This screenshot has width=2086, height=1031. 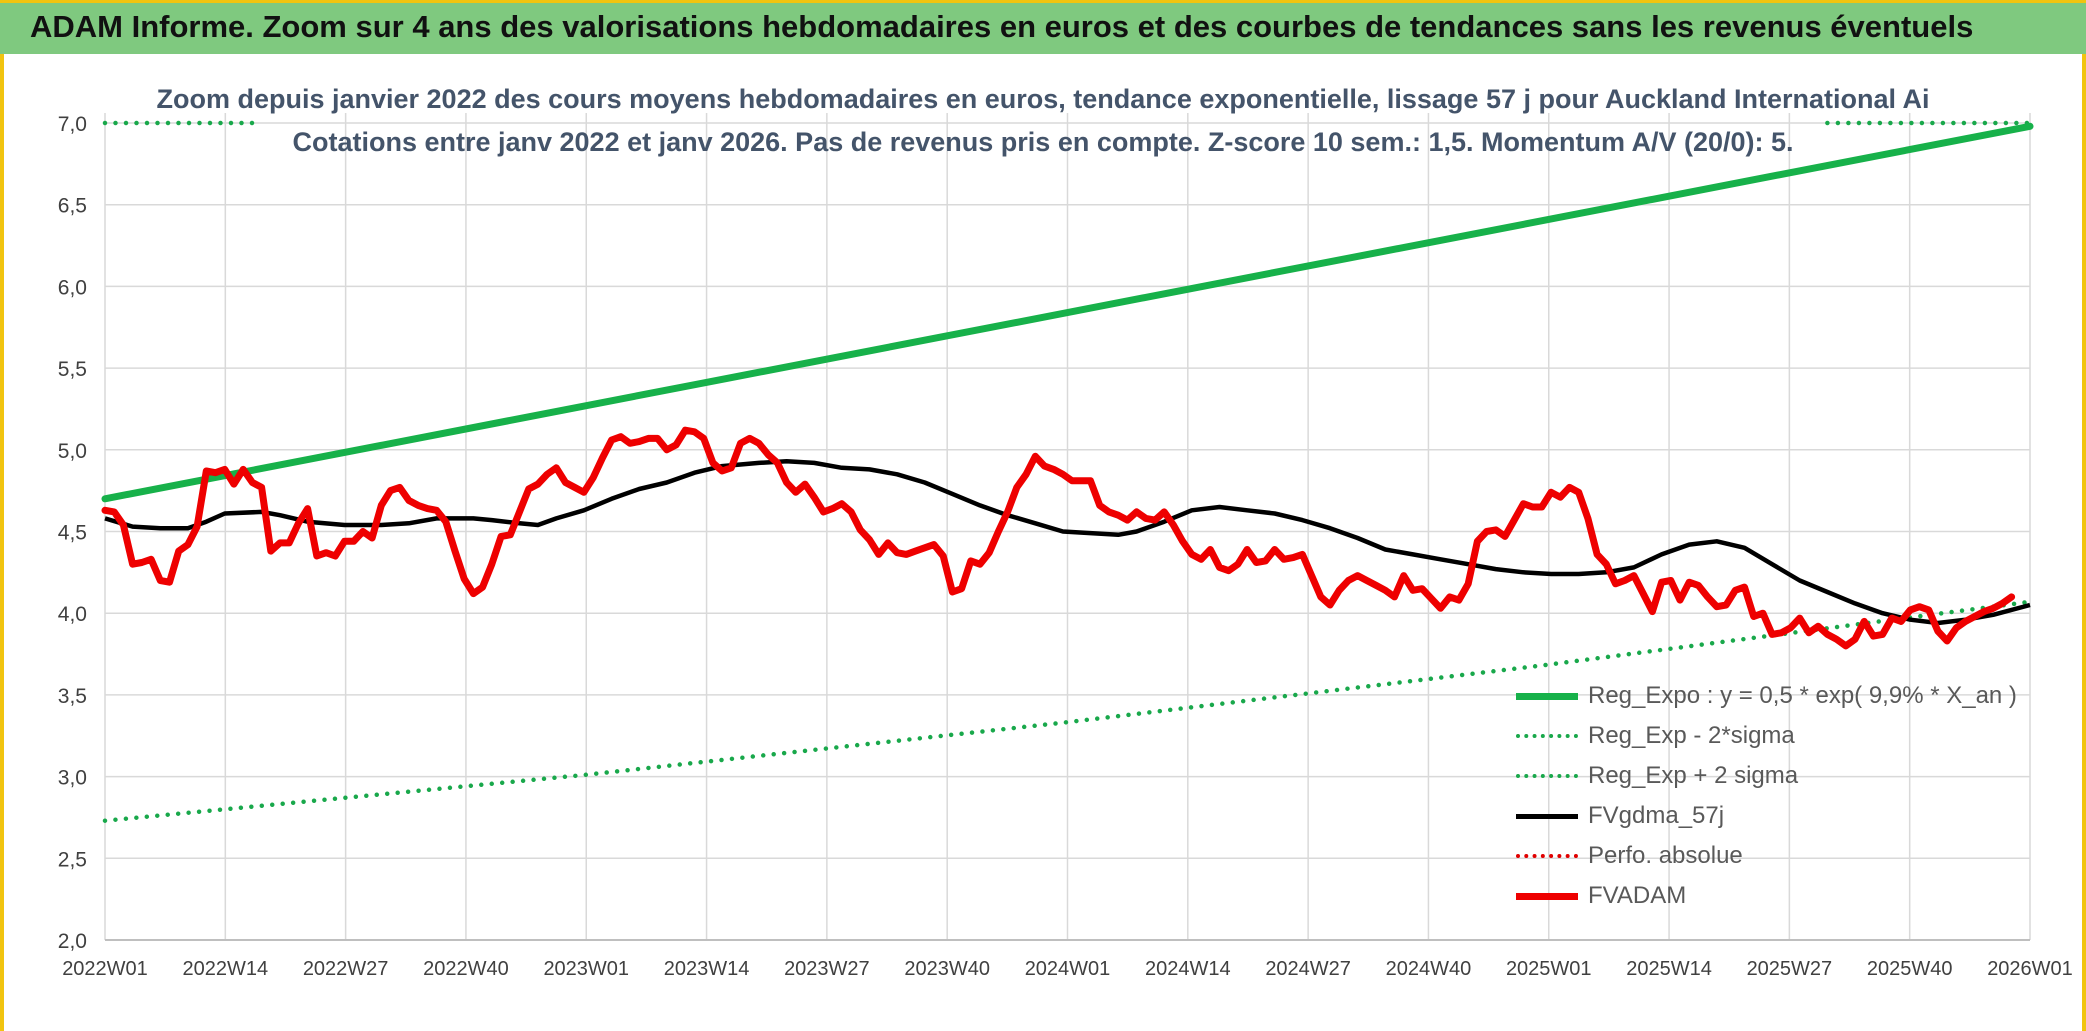 I want to click on x-tick-label: 2022W01, so click(x=105, y=969).